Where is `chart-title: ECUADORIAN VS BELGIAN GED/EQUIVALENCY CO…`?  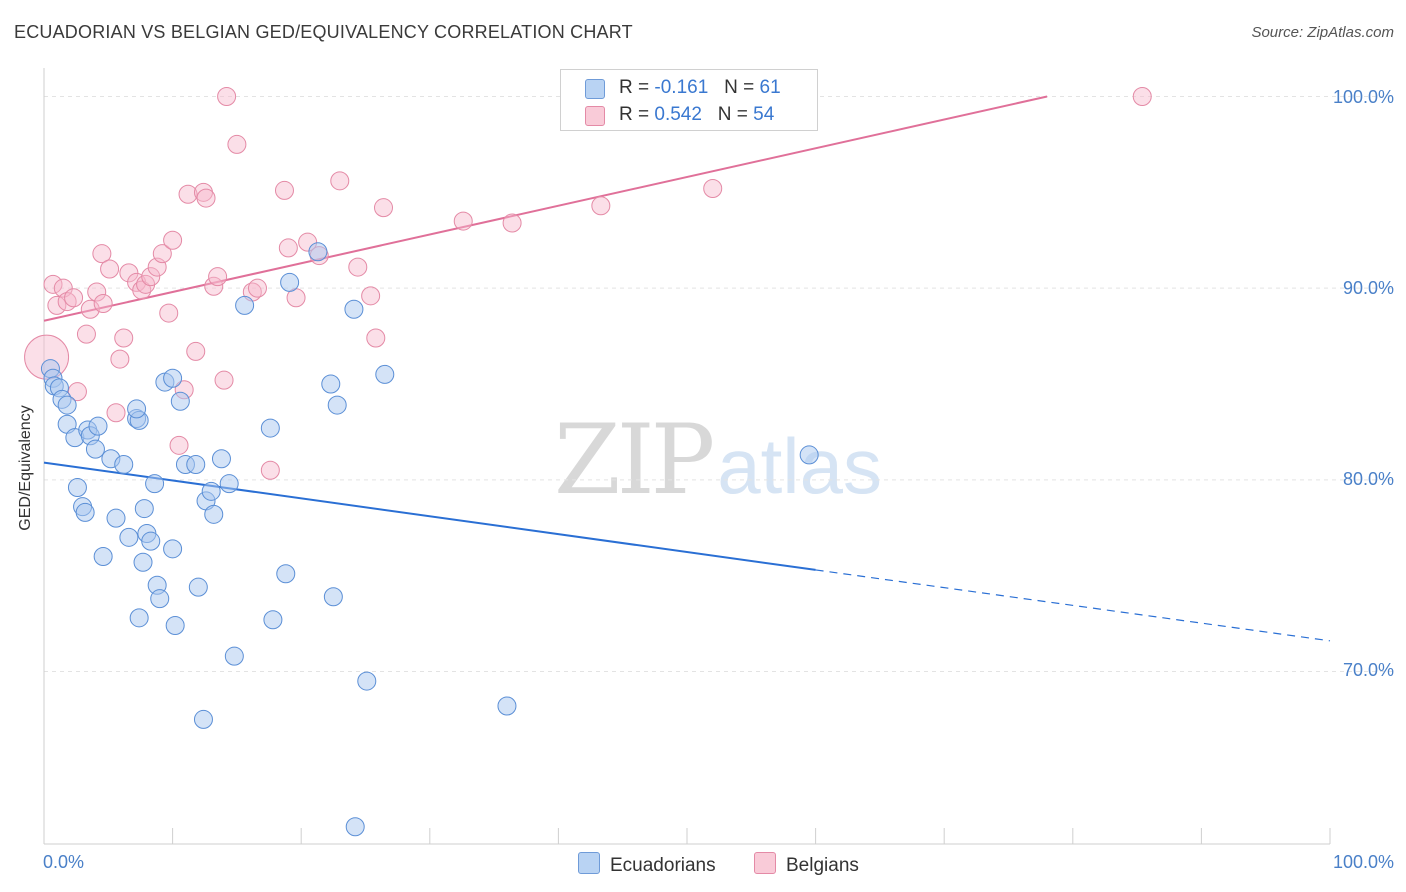 chart-title: ECUADORIAN VS BELGIAN GED/EQUIVALENCY CO… is located at coordinates (323, 32).